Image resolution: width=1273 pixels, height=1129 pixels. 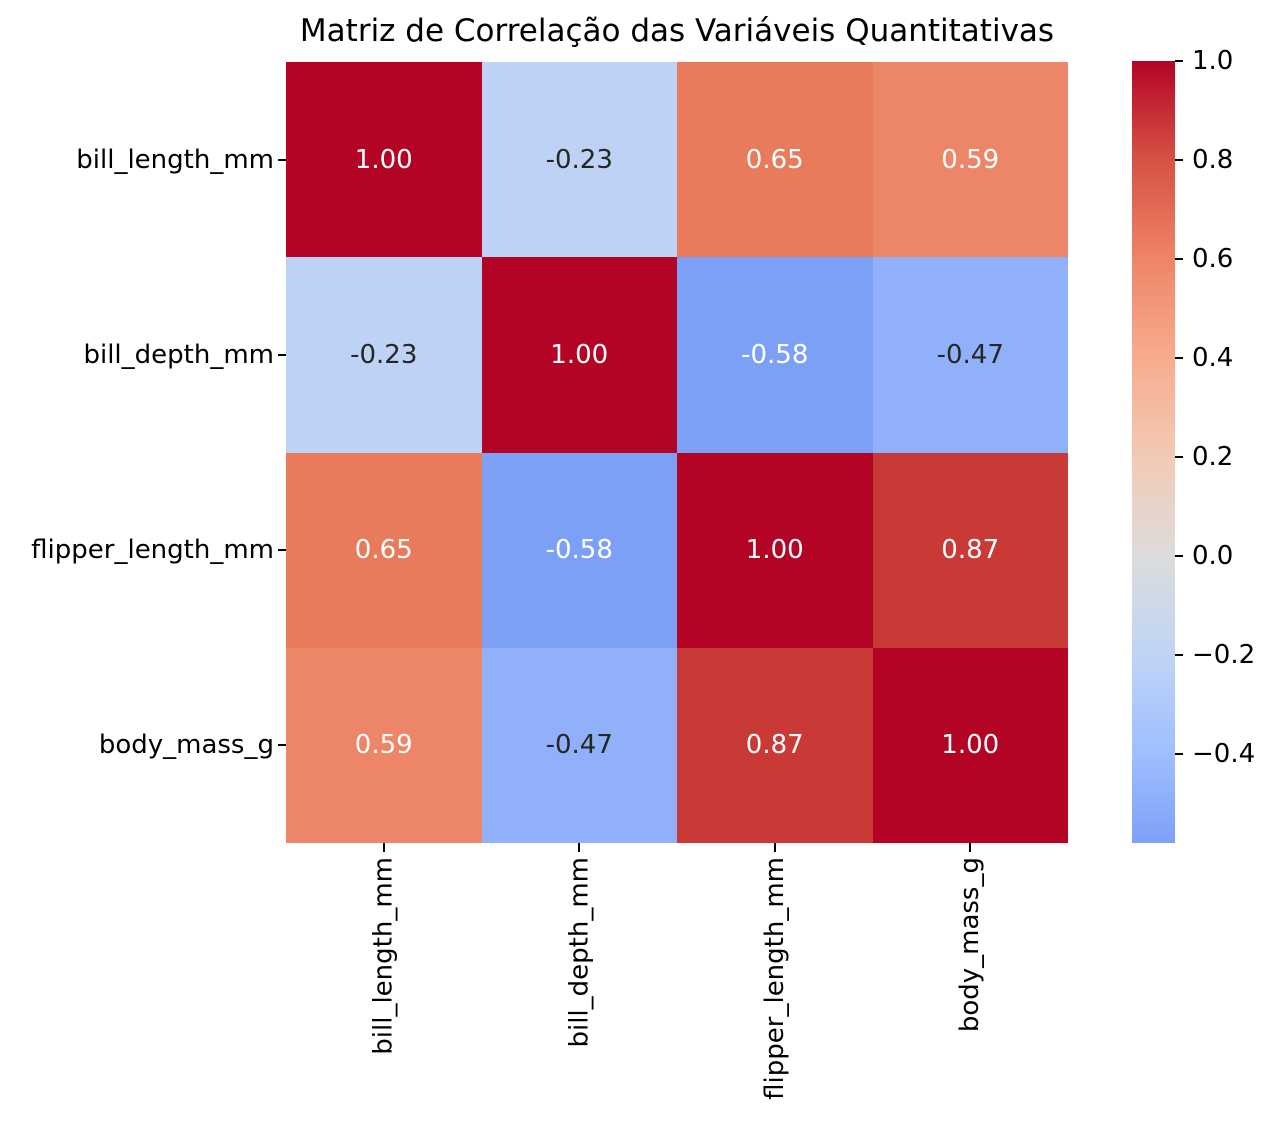 I want to click on heatmap-cell-flipper_length_mm-flipper_length_mm: 1.00, so click(x=775, y=550).